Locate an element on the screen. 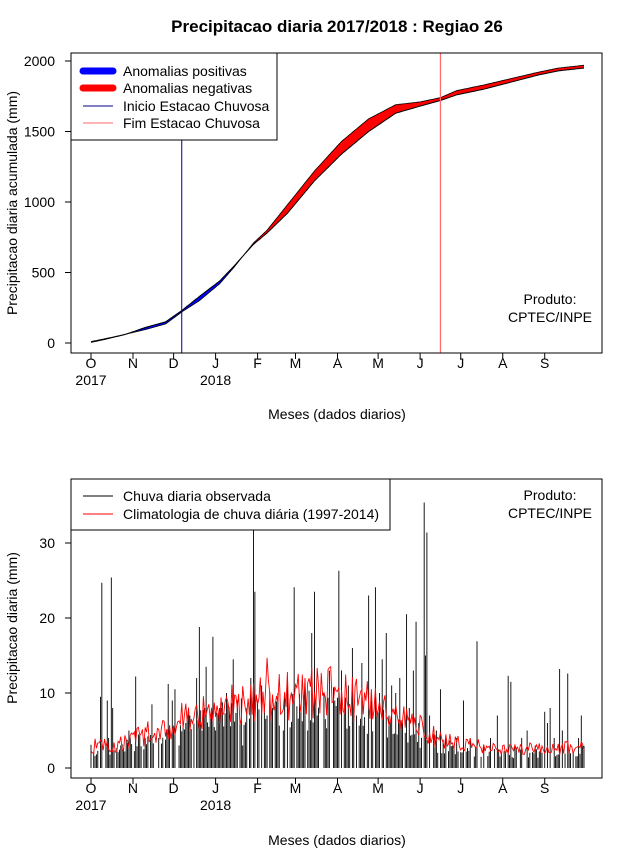 The width and height of the screenshot is (640, 850). legend-label-end: Fim Estacao Chuvosa is located at coordinates (191, 123).